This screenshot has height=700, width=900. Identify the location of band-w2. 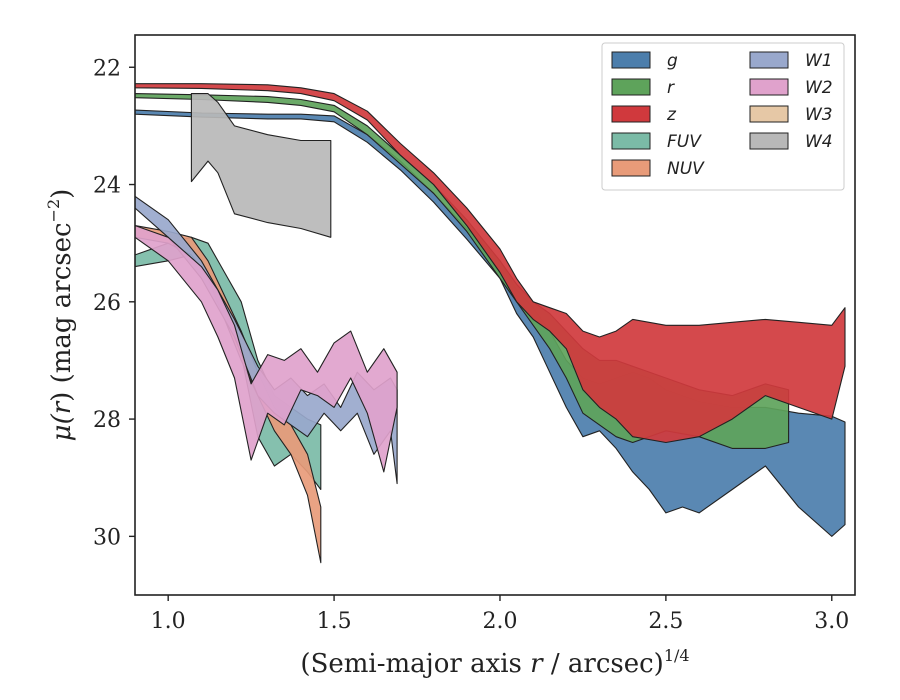
(266, 349).